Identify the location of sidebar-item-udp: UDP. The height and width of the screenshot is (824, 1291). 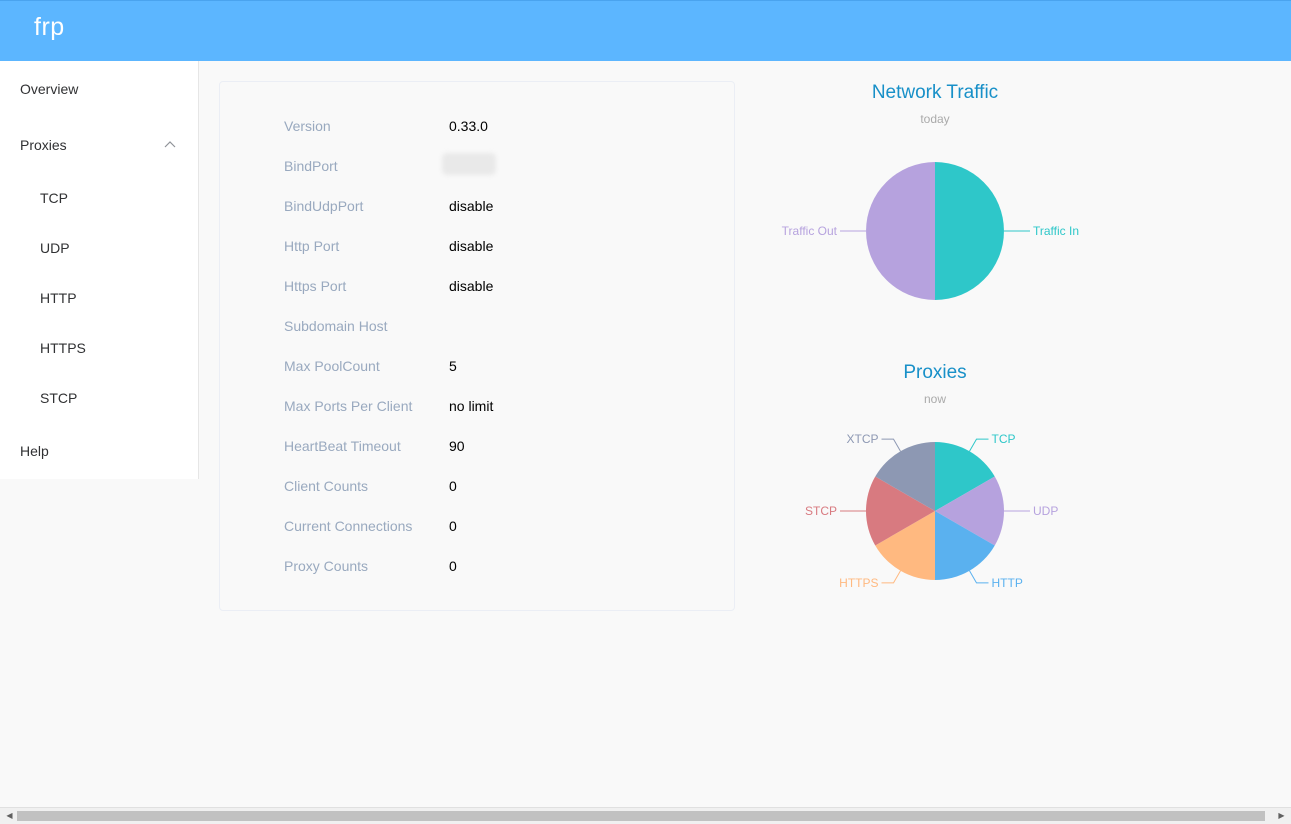
(99, 248).